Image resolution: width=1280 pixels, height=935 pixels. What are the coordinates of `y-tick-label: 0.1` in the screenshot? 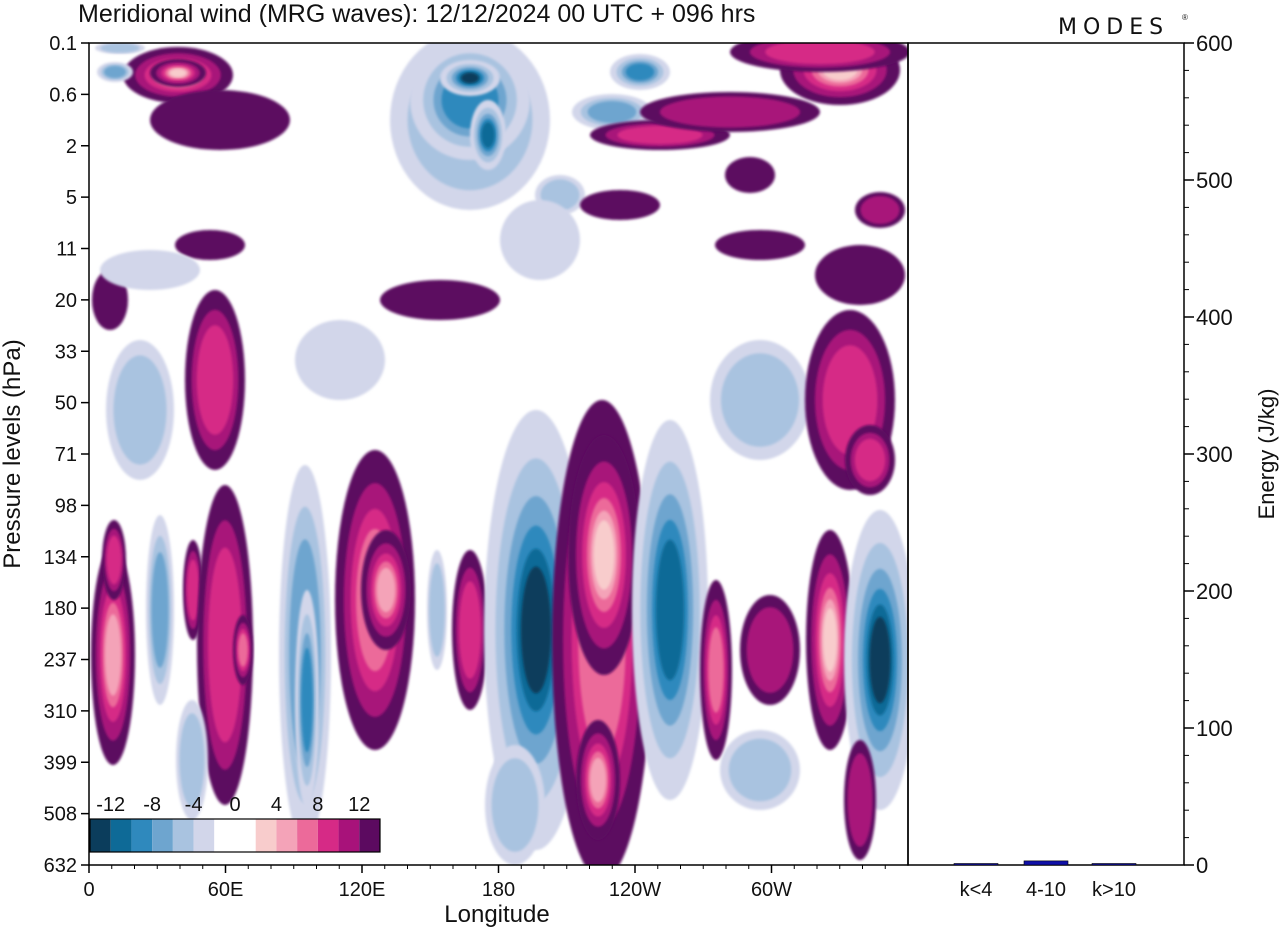 It's located at (63, 44).